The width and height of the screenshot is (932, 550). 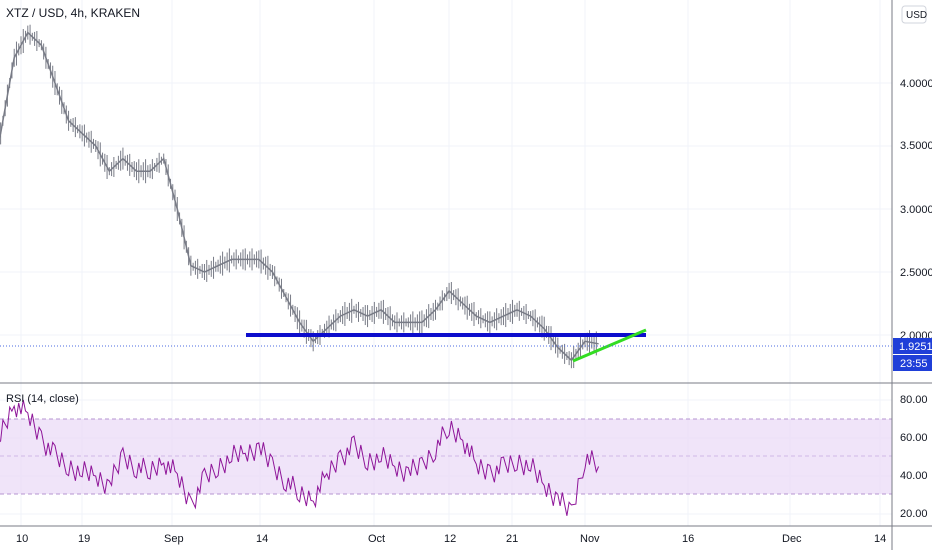 I want to click on countdown-value: 23:55, so click(x=914, y=364).